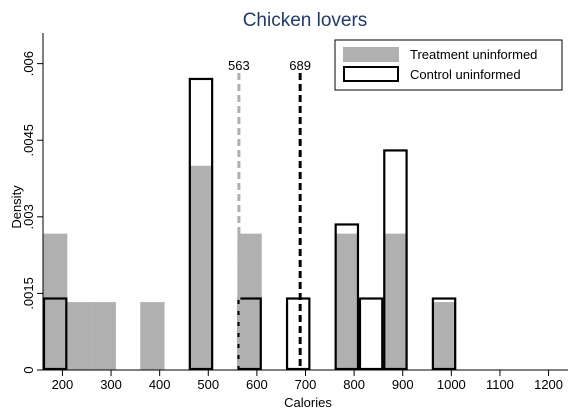 The height and width of the screenshot is (411, 571). I want to click on x-tick-label-1200: 1200, so click(548, 384).